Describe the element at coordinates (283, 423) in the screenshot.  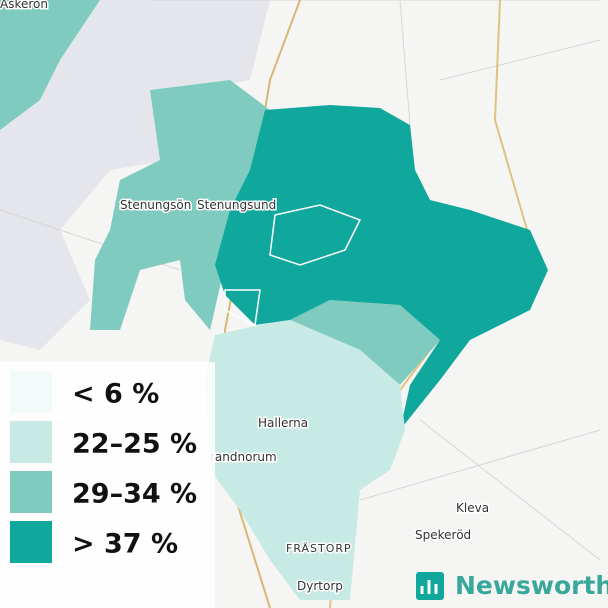
I see `place-label: Hallerna` at that location.